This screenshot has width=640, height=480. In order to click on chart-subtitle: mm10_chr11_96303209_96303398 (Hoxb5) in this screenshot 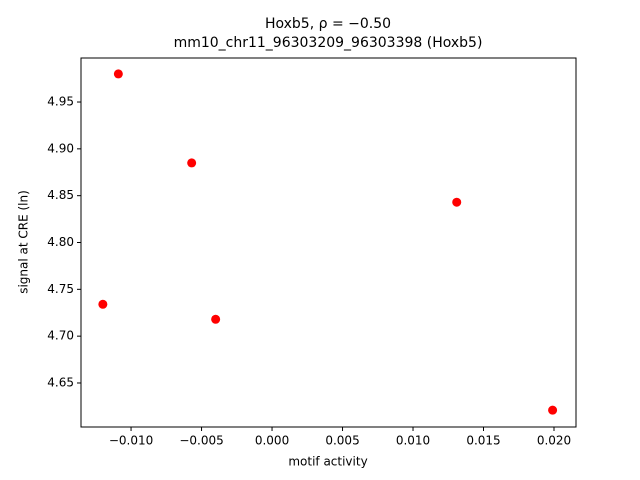, I will do `click(328, 43)`.